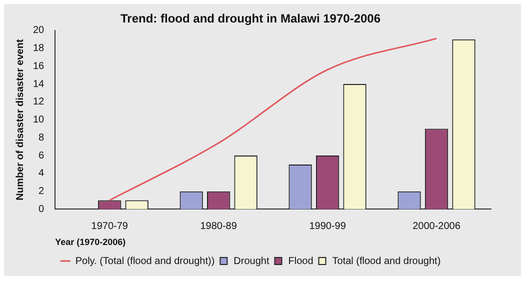 The image size is (525, 288). What do you see at coordinates (327, 226) in the screenshot?
I see `x-tick-label: 1990-99` at bounding box center [327, 226].